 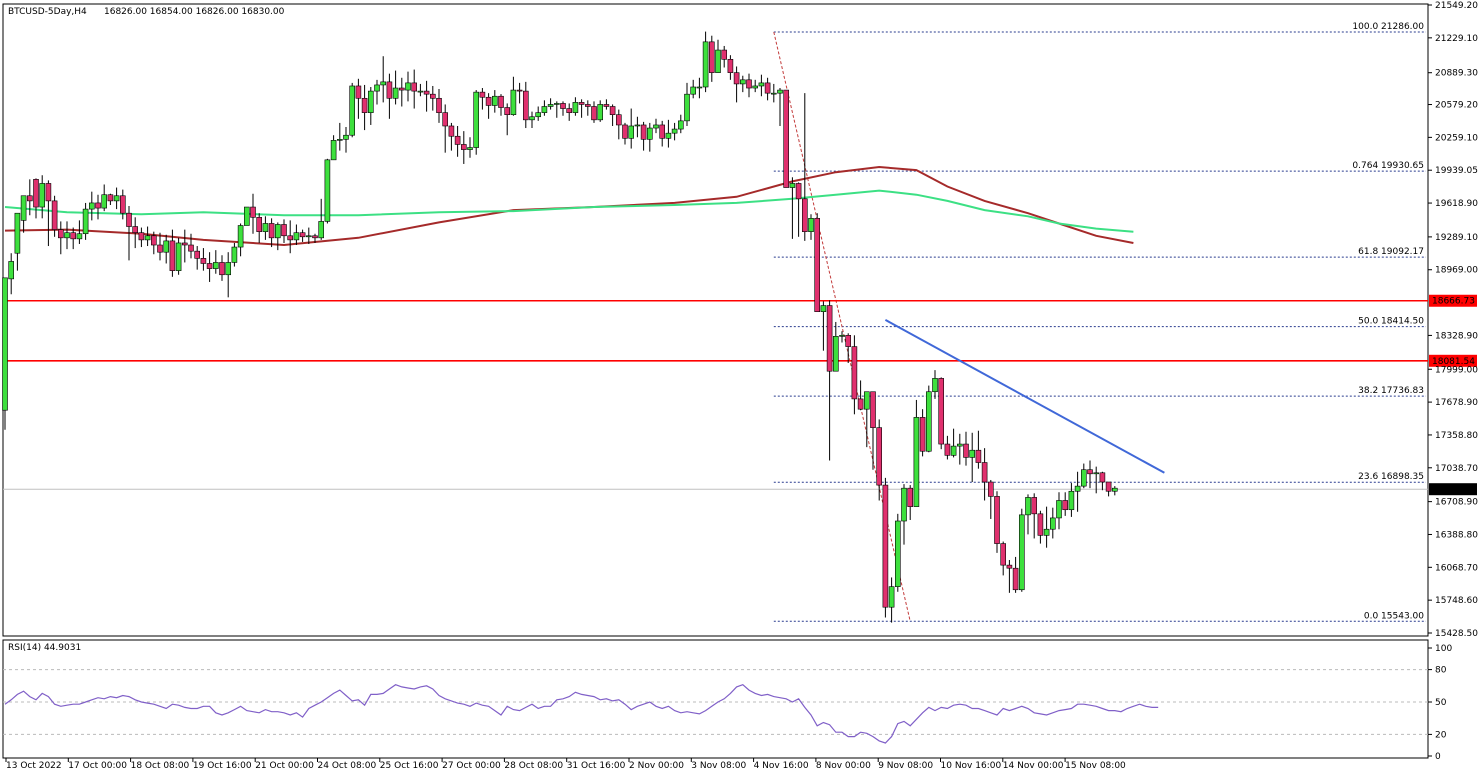 I want to click on time-axis-label: 28 Oct 08:00, so click(x=533, y=766).